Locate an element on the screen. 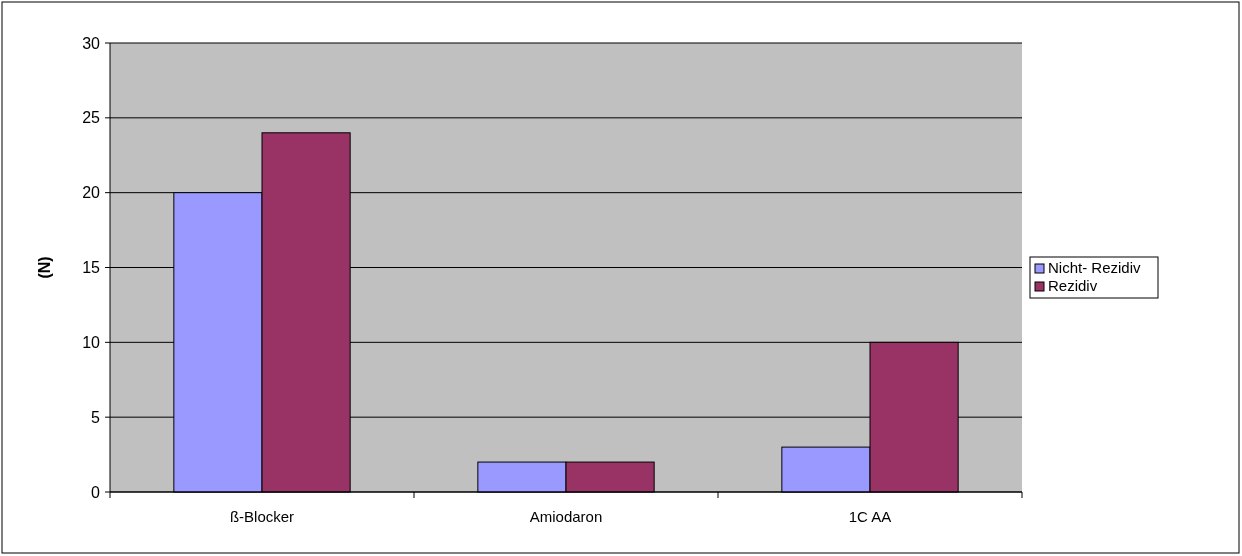 The width and height of the screenshot is (1242, 556). x-tick-label: ß-Blocker is located at coordinates (262, 516).